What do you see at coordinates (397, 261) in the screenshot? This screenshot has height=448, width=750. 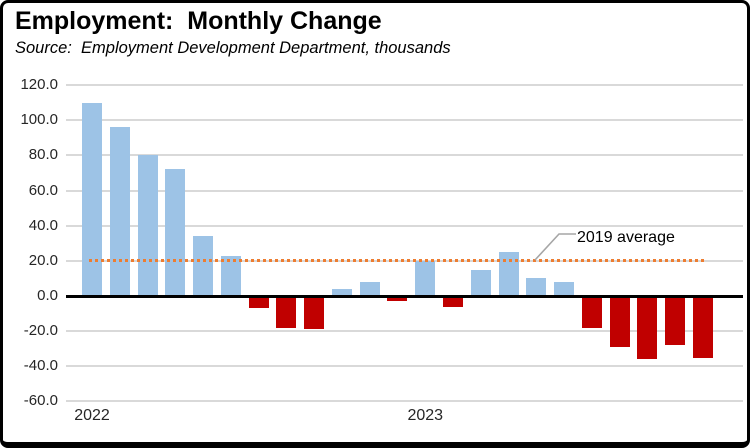 I see `average-reference-line` at bounding box center [397, 261].